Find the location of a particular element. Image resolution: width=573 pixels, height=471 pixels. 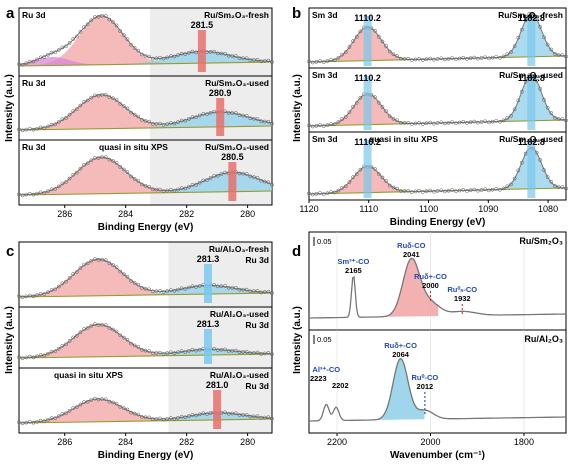

shaded-region is located at coordinates (220, 274).